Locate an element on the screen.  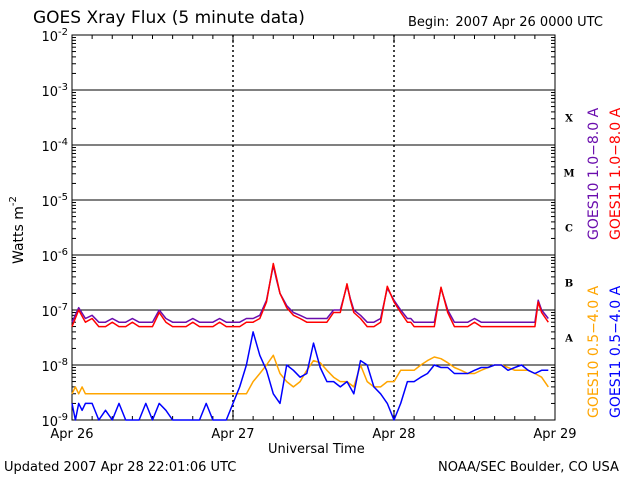
flare-class-label: X is located at coordinates (569, 119).